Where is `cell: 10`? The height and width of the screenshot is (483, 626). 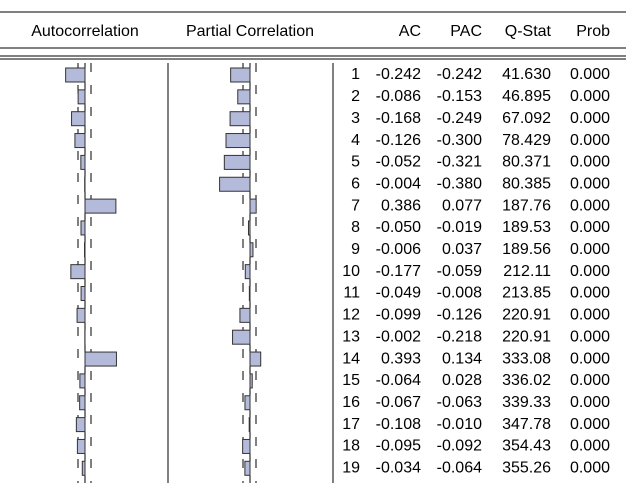
cell: 10 is located at coordinates (351, 271).